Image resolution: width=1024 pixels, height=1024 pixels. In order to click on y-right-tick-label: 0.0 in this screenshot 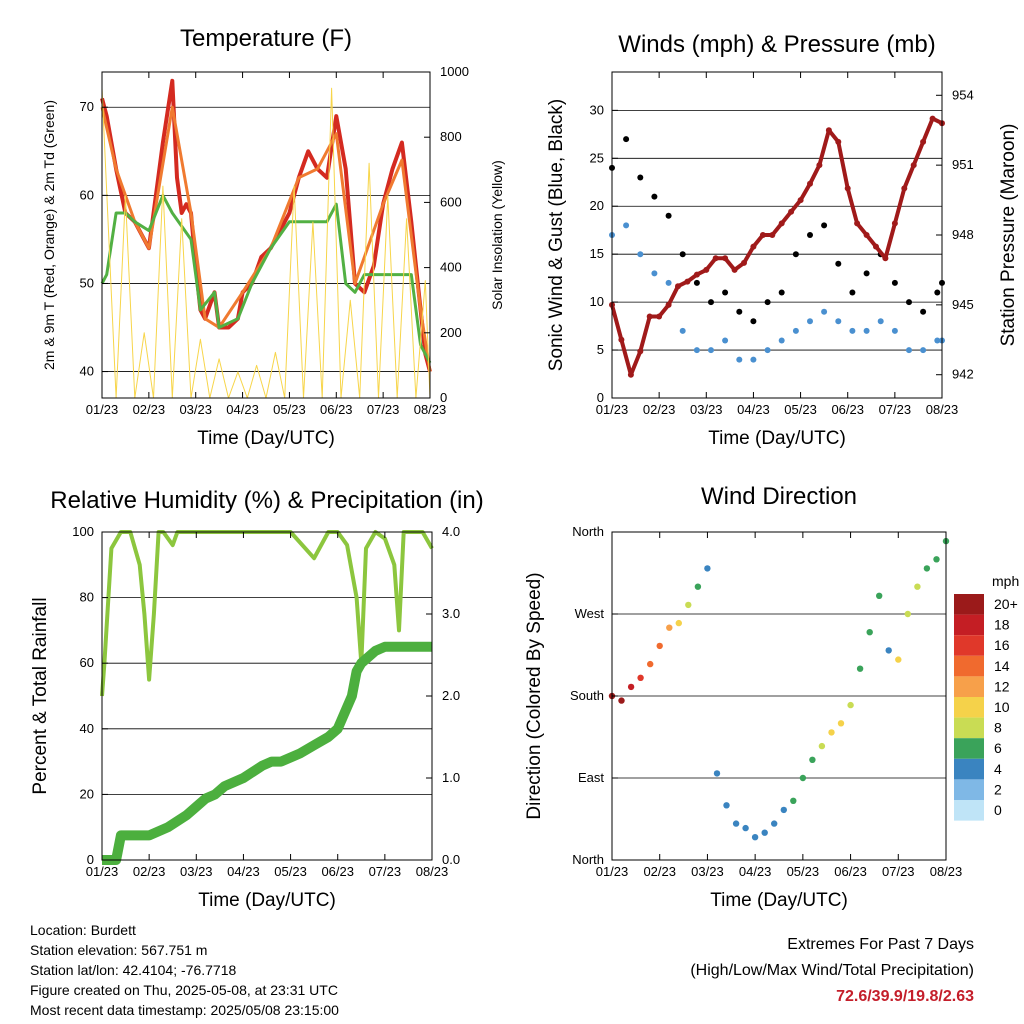, I will do `click(451, 859)`.